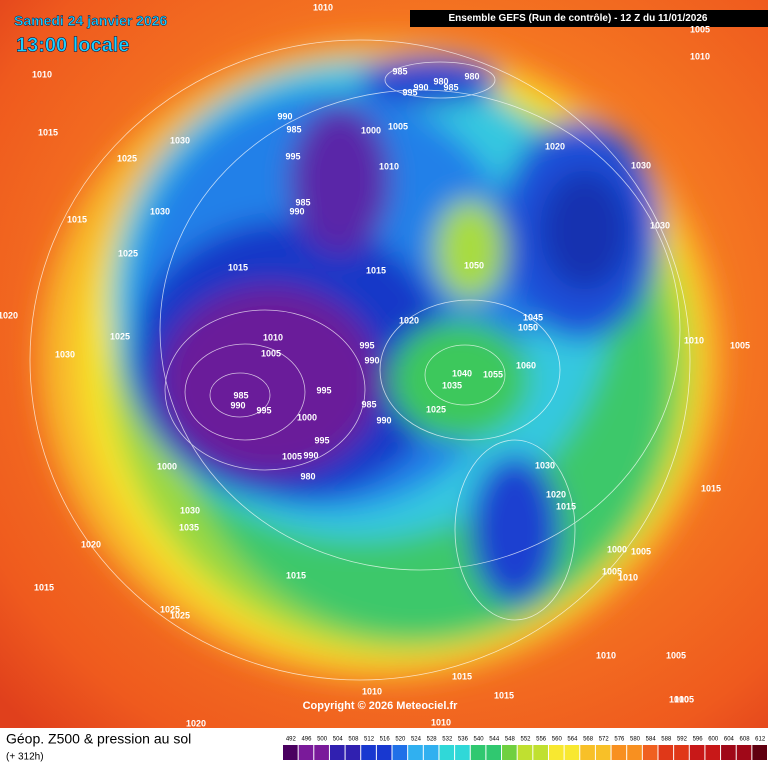 This screenshot has height=768, width=768. I want to click on legend-label: 588, so click(666, 740).